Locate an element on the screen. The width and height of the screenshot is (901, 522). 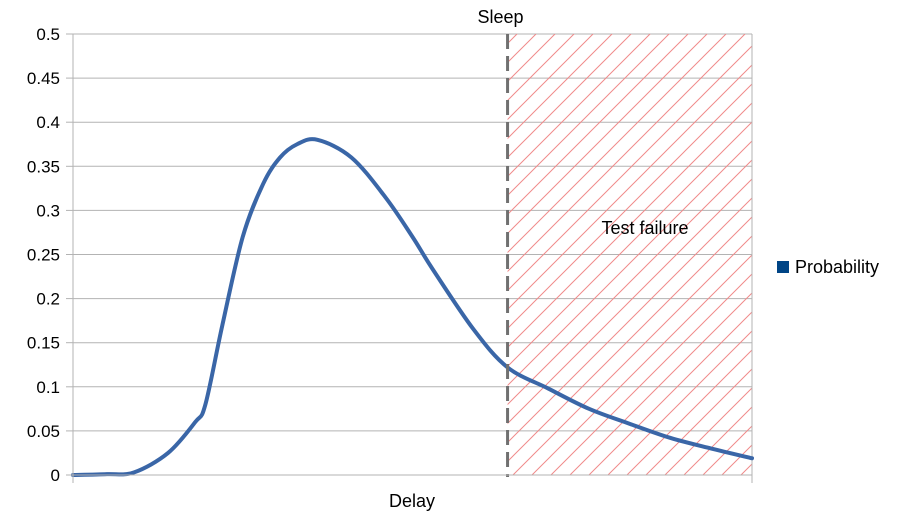
y-tick-label-1: 0.05 is located at coordinates (43, 431).